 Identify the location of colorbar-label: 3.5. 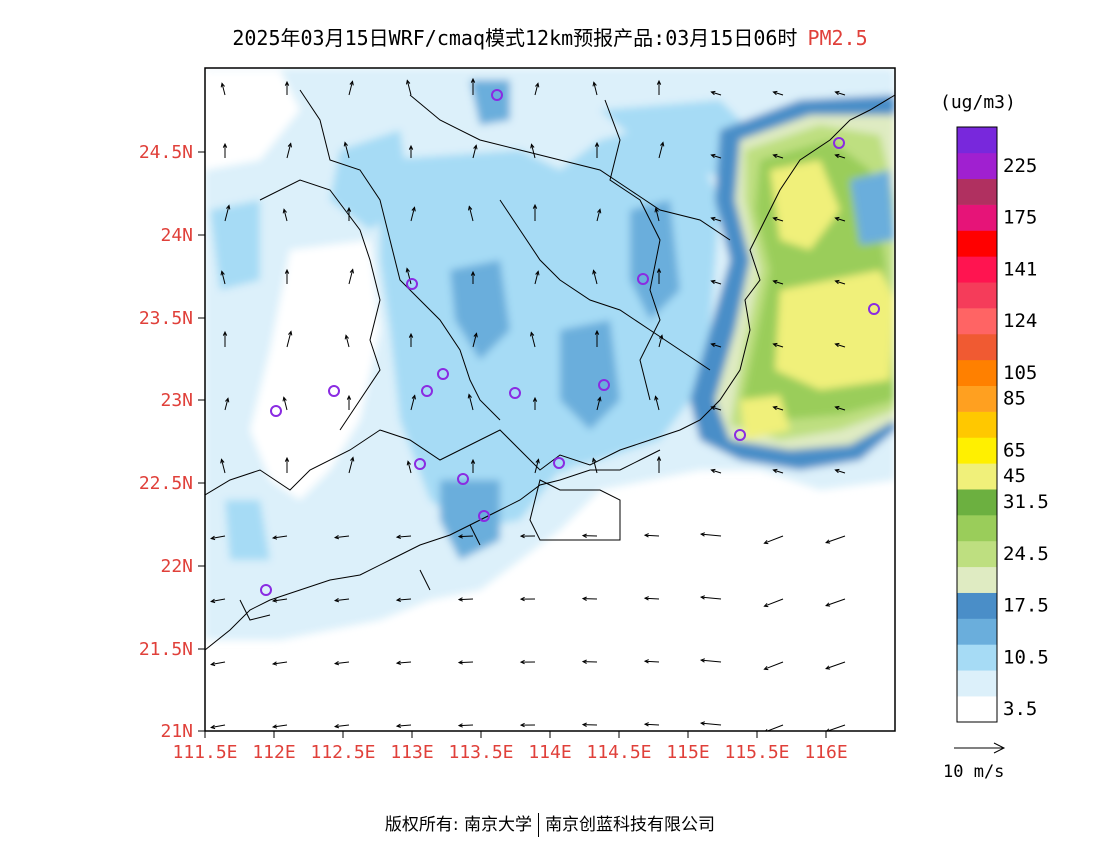
(1020, 709).